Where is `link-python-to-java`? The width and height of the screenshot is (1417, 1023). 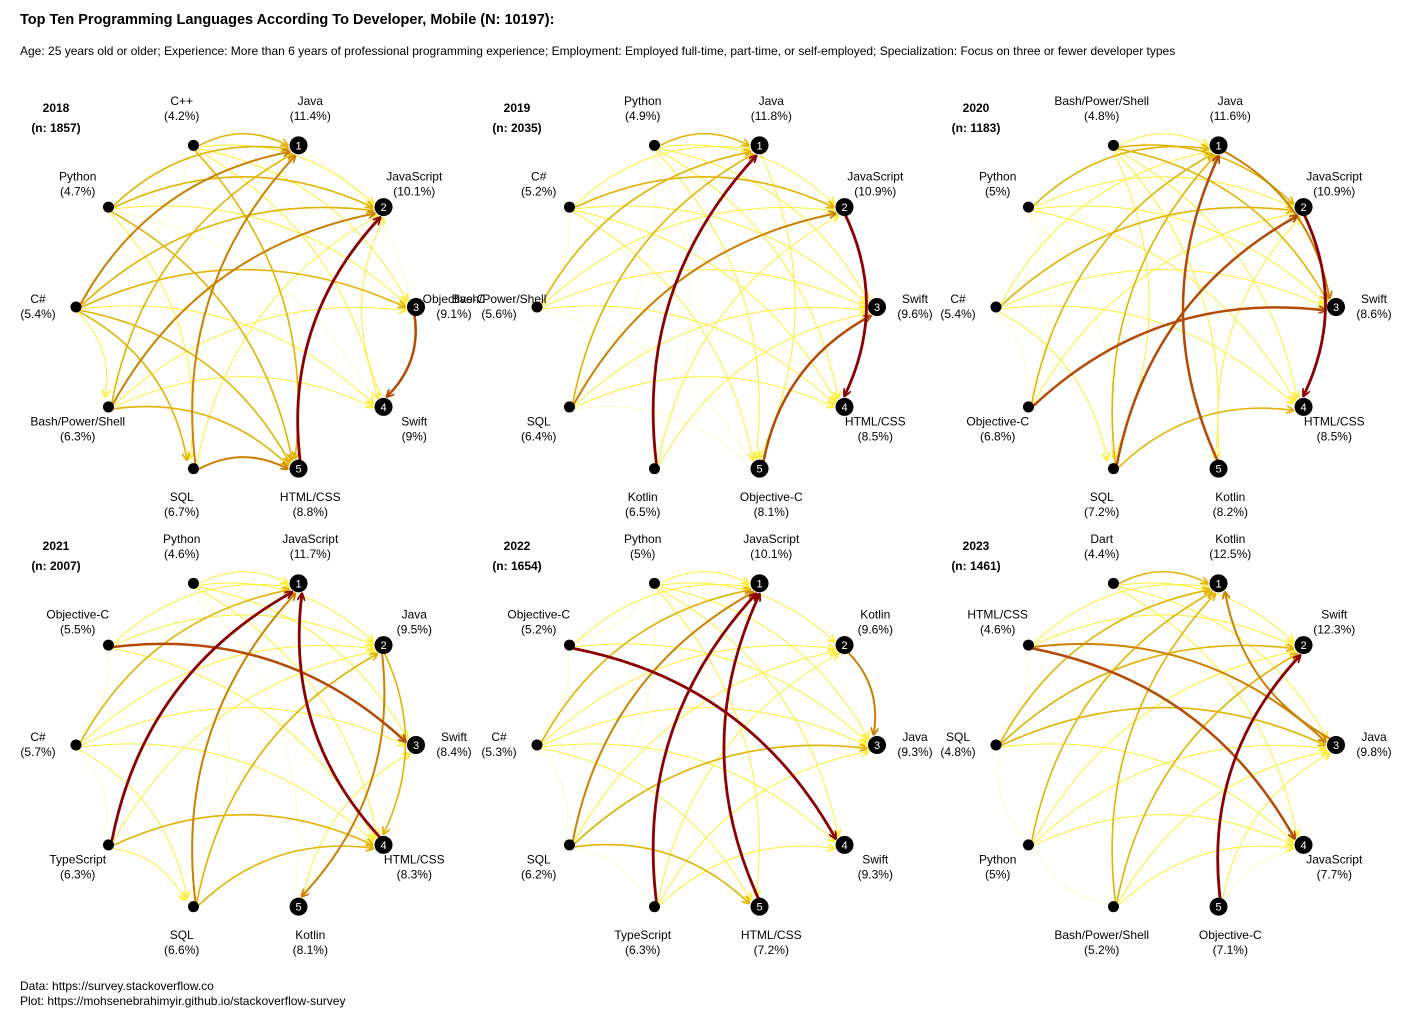 link-python-to-java is located at coordinates (704, 139).